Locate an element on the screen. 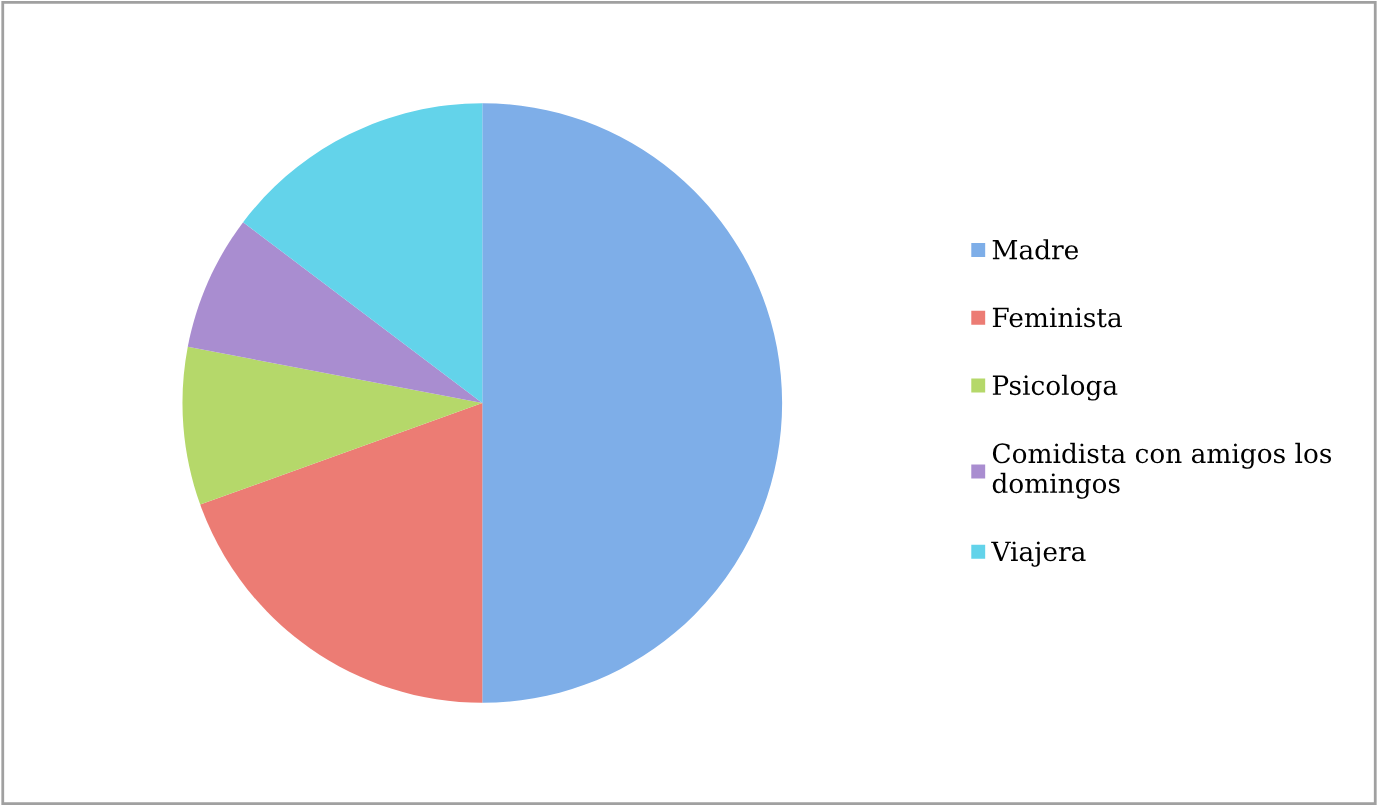 The image size is (1378, 806). legend-label: Viajera is located at coordinates (1038, 554).